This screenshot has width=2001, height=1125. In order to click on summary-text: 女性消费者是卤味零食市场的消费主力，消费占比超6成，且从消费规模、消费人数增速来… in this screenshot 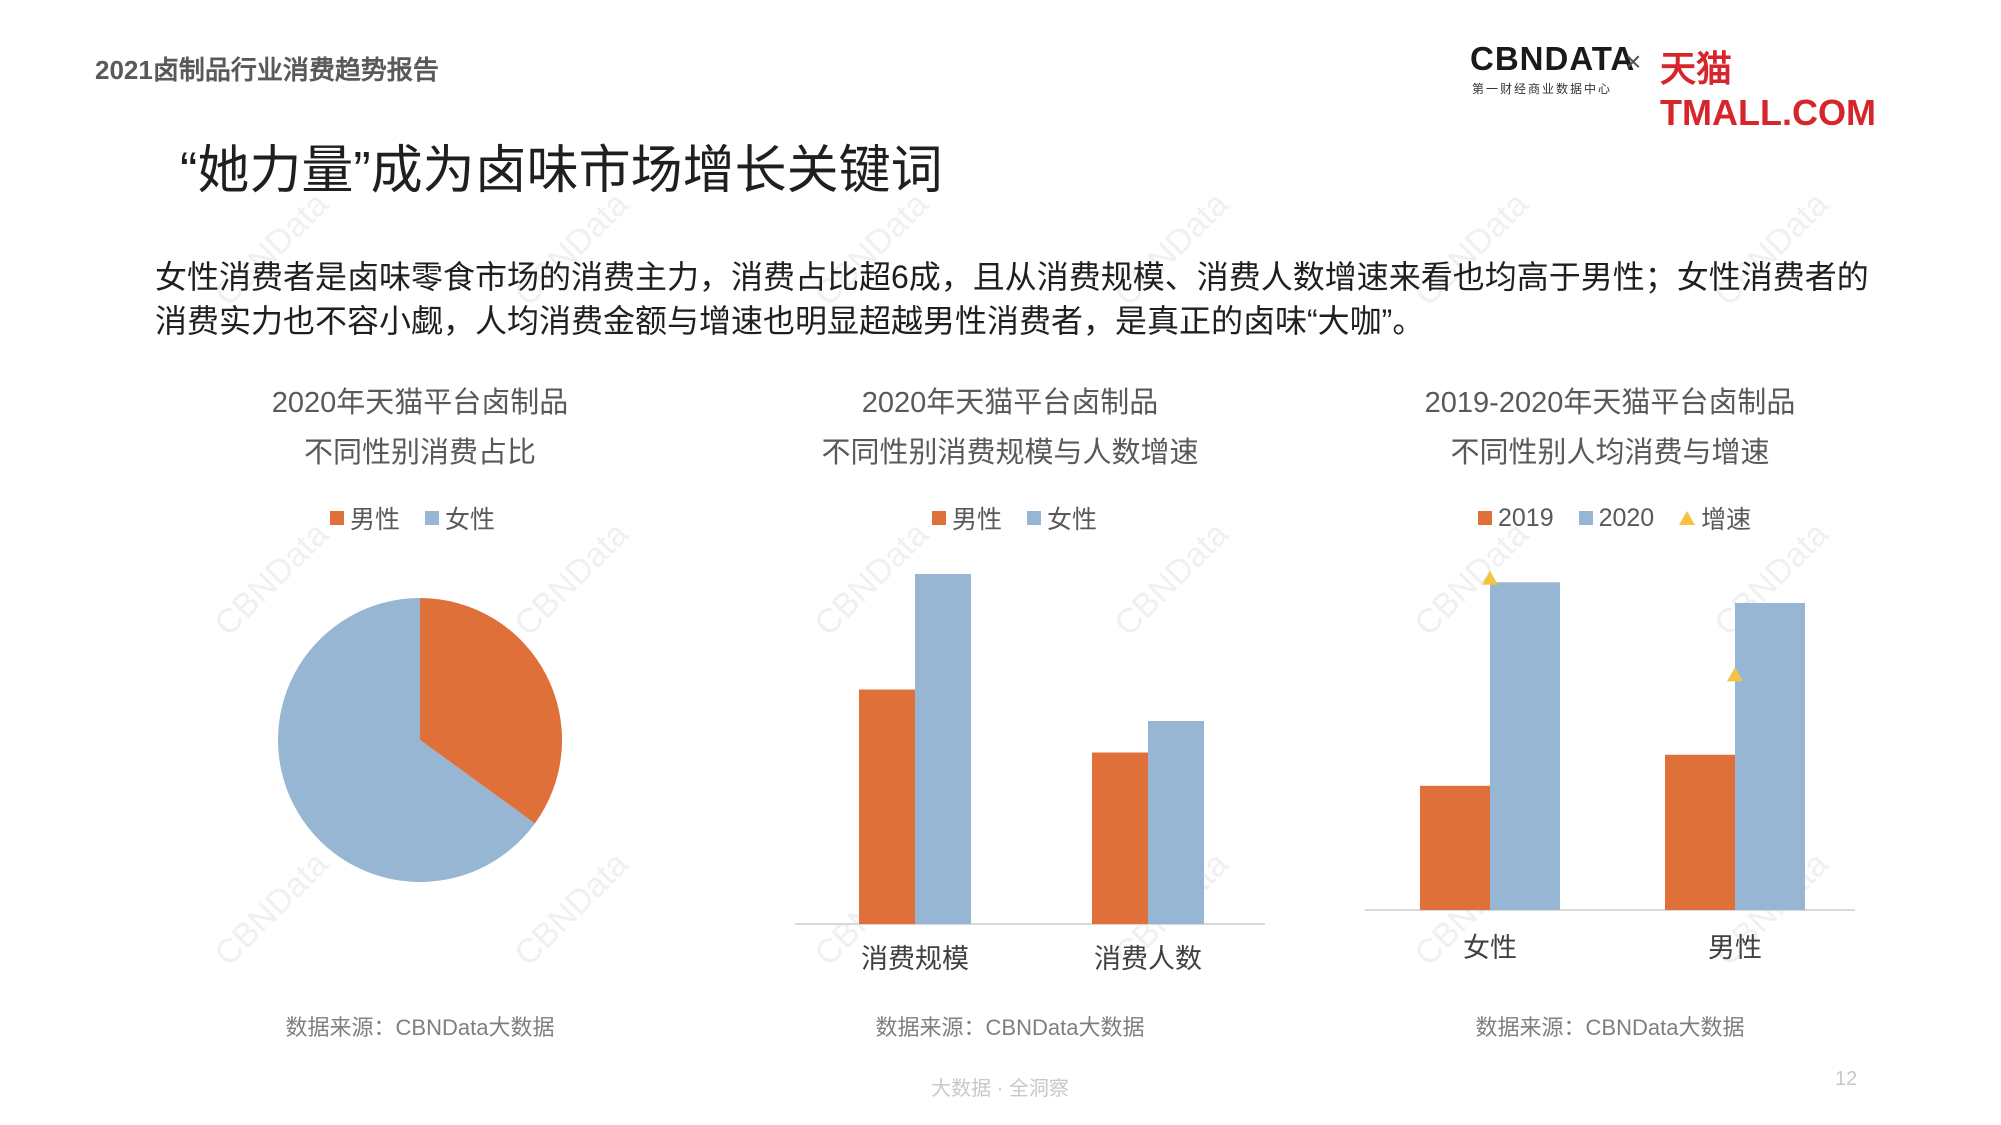, I will do `click(1012, 299)`.